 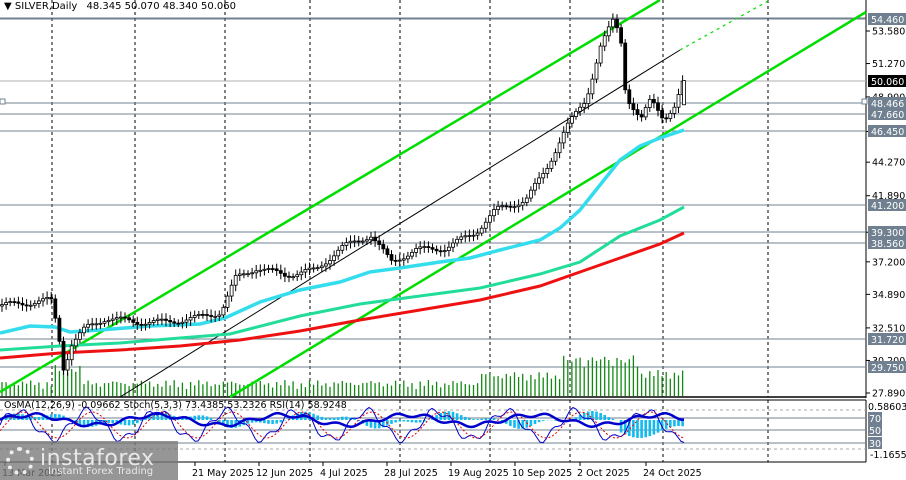 What do you see at coordinates (161, 6) in the screenshot?
I see `ohlc-values: 48.345 50.070 48.340 50.060` at bounding box center [161, 6].